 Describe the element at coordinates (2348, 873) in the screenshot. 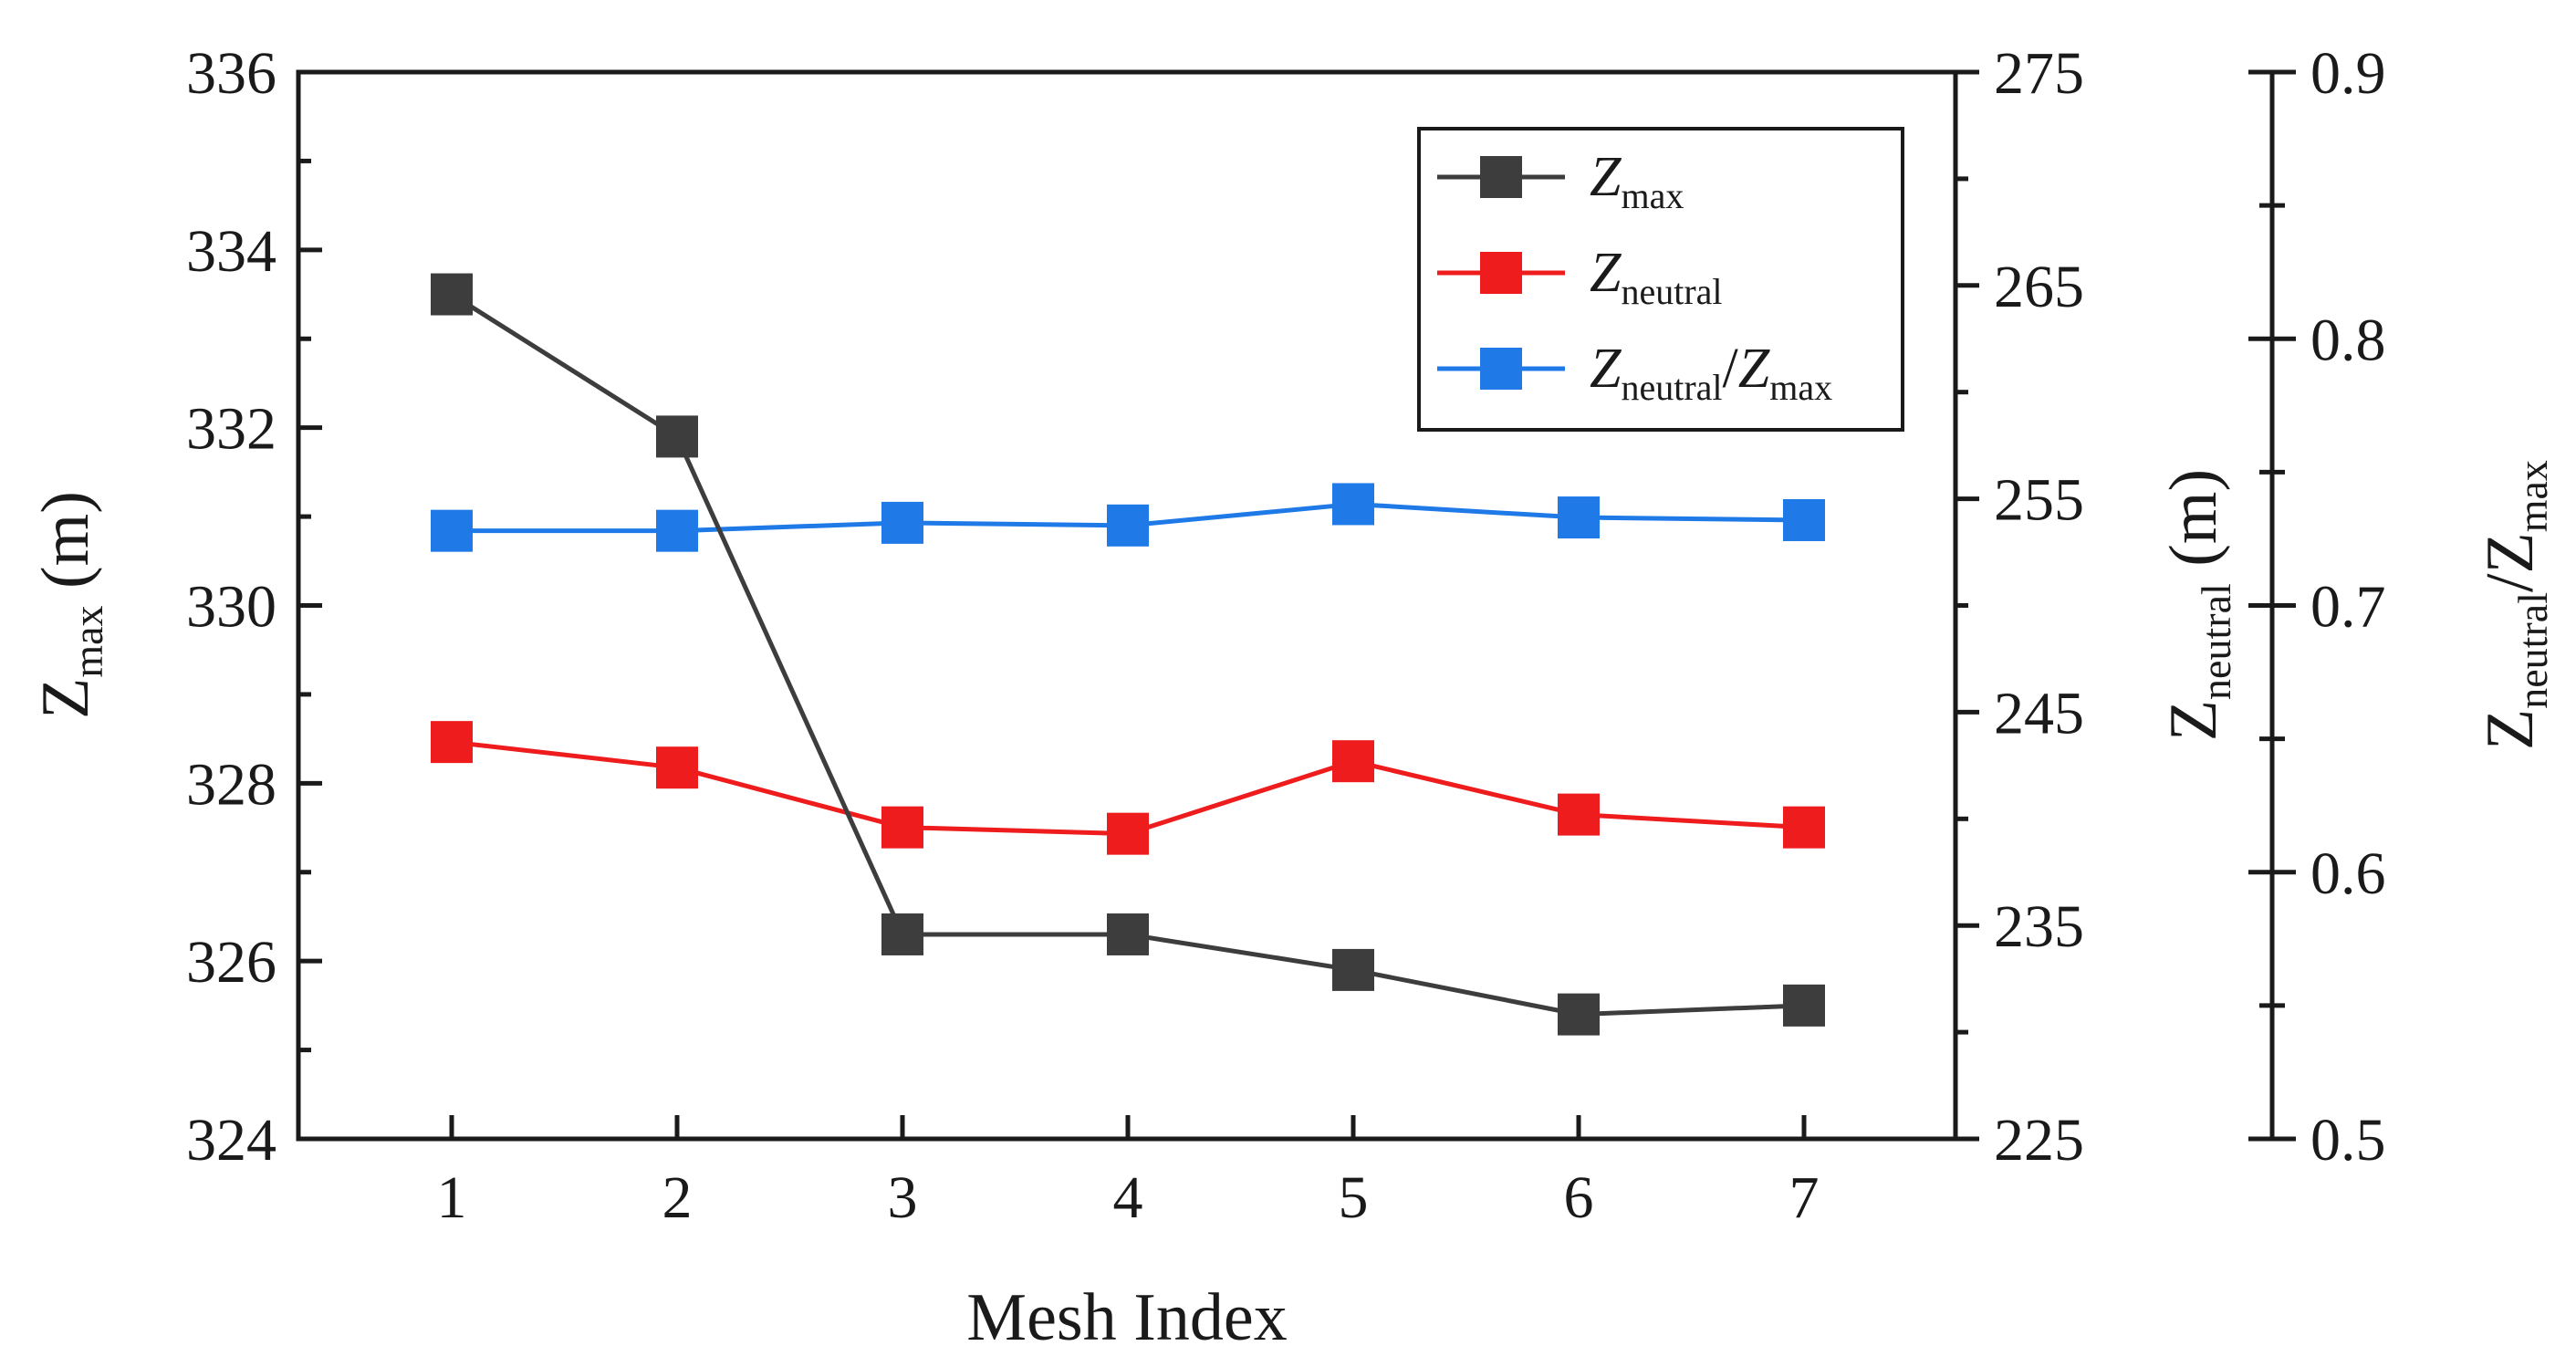

I see `right2-tick-label: 0.6` at that location.